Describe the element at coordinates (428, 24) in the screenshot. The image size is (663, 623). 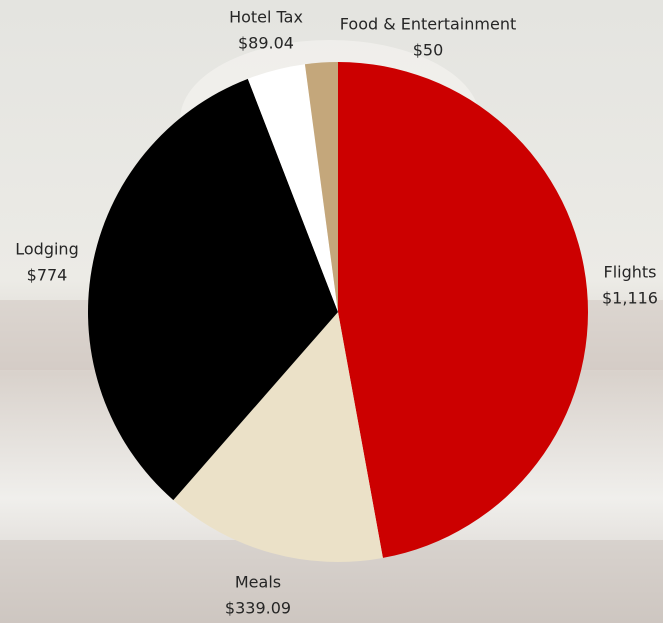
I see `slice-name: Food & Entertainment` at that location.